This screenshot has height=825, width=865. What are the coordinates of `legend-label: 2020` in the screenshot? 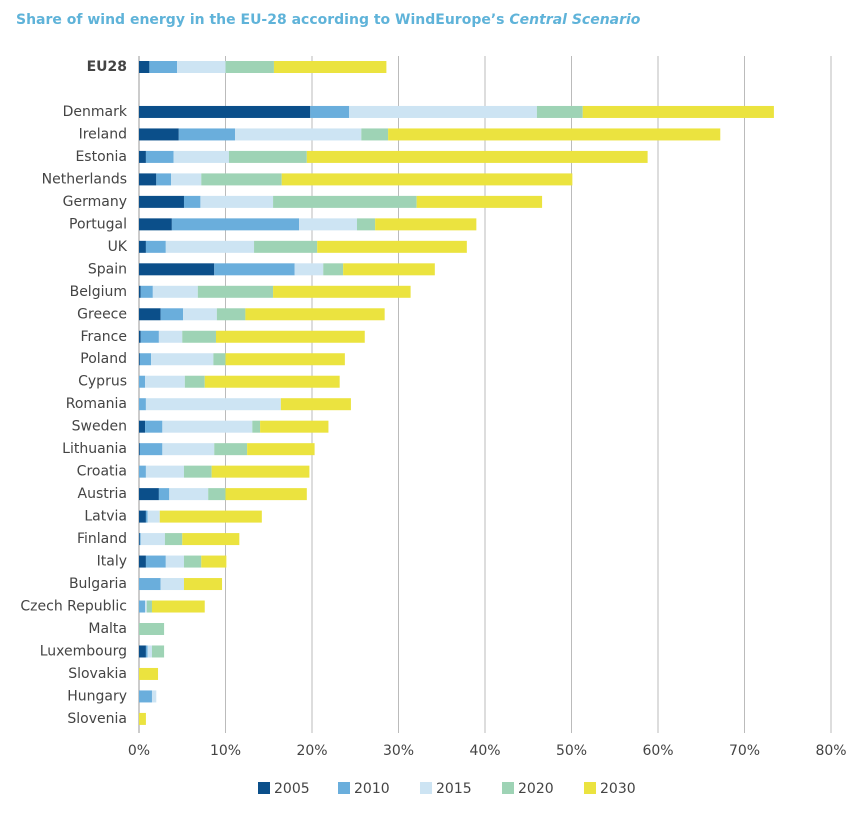 It's located at (536, 789).